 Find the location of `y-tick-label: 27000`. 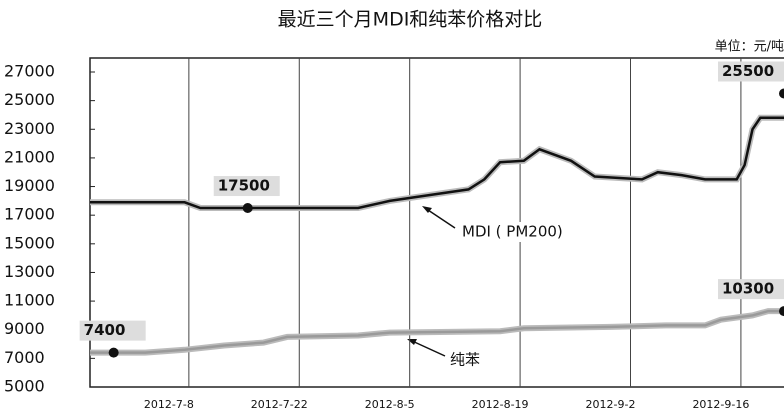

y-tick-label: 27000 is located at coordinates (29, 71).